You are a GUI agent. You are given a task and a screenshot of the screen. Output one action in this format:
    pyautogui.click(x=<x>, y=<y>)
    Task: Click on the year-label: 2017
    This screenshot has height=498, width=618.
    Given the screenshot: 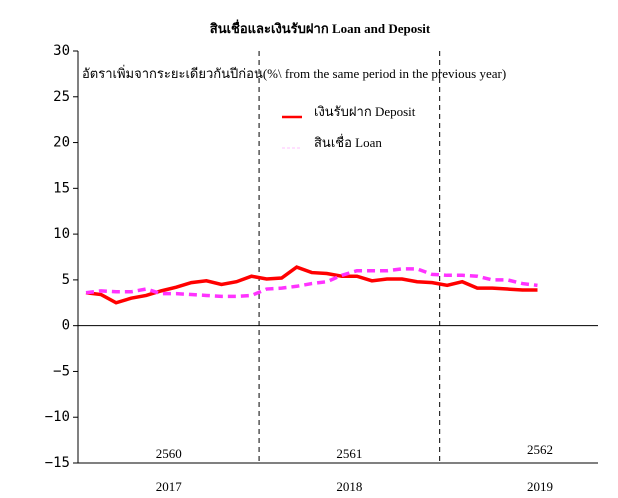 What is the action you would take?
    pyautogui.click(x=169, y=486)
    